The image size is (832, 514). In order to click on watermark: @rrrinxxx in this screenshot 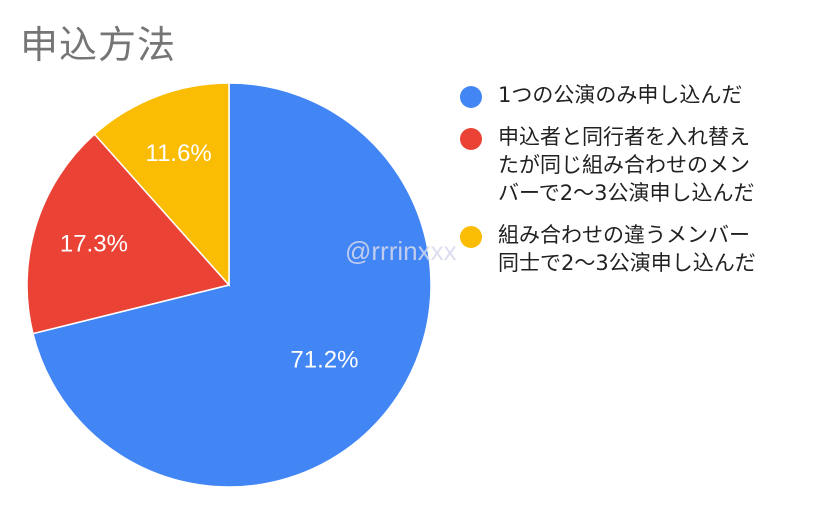, I will do `click(401, 251)`.